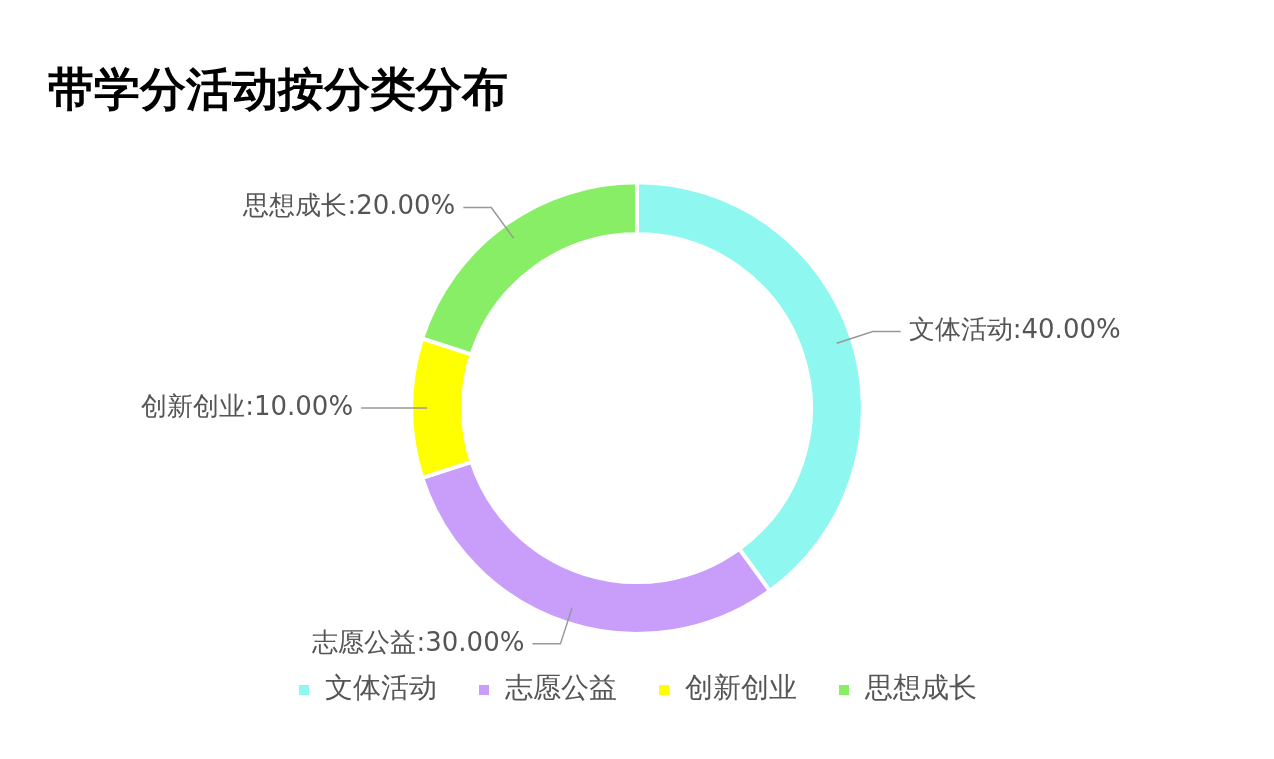 This screenshot has height=759, width=1274. Describe the element at coordinates (920, 688) in the screenshot. I see `legend-label: 思想成长` at that location.